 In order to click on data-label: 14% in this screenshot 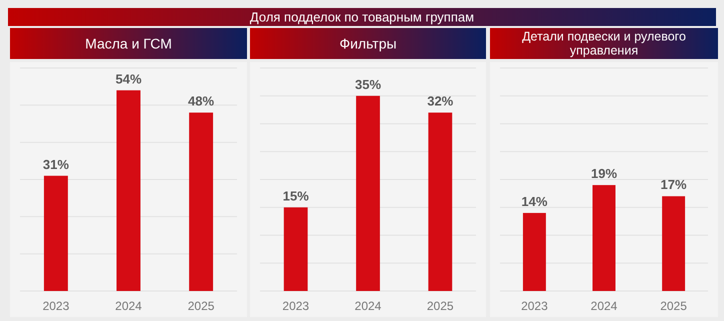, I will do `click(534, 201)`.